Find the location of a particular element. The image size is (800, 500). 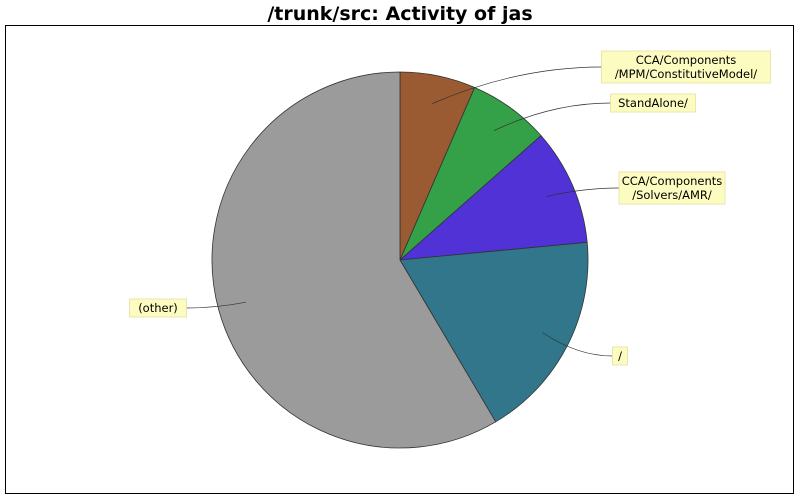

chart-title: /trunk/src: Activity of jas is located at coordinates (400, 14).